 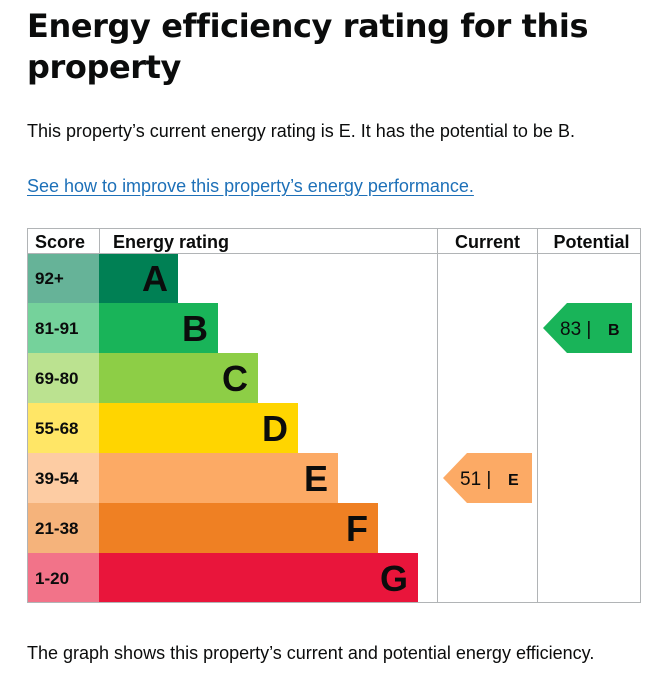 I want to click on score-cell-d, so click(x=63, y=428).